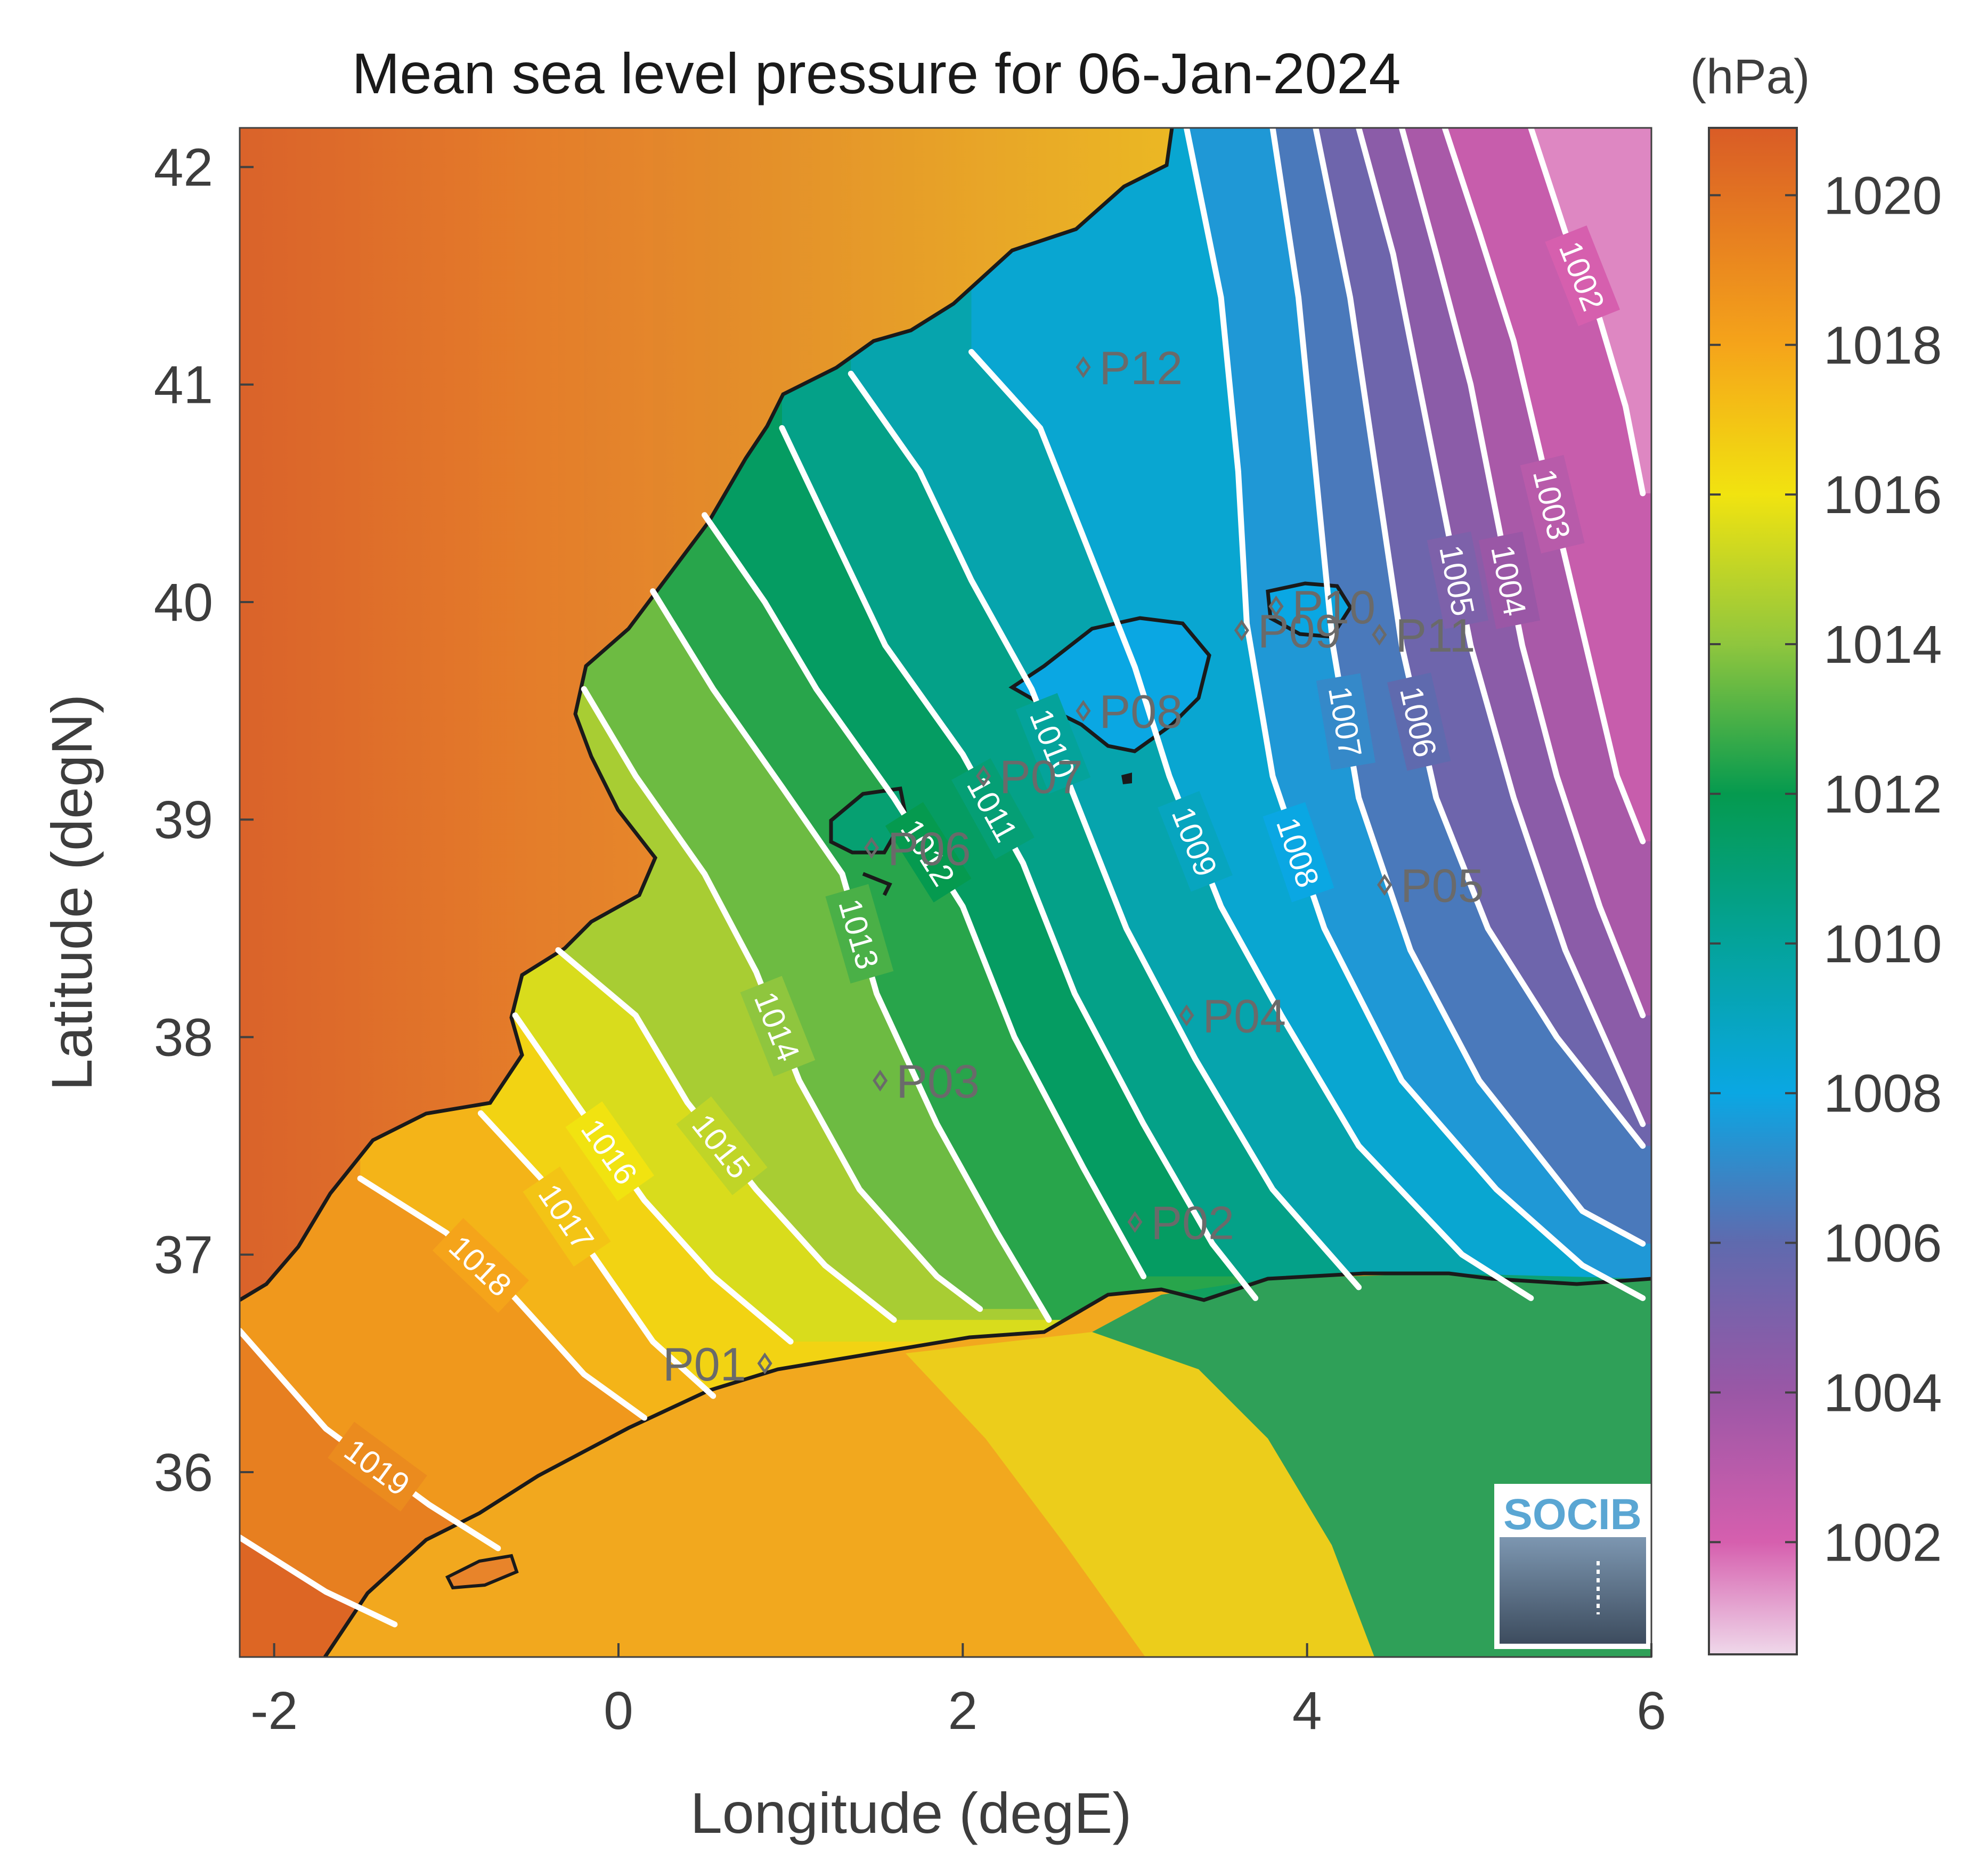 The height and width of the screenshot is (1876, 1987). I want to click on isobar-label-group: 1017, so click(567, 1216).